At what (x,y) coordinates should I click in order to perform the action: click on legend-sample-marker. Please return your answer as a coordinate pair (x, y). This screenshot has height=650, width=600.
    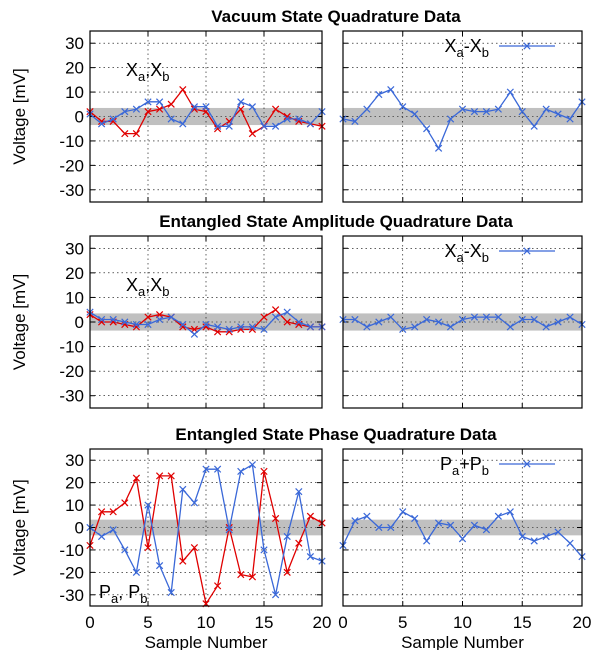
    Looking at the image, I should click on (527, 464).